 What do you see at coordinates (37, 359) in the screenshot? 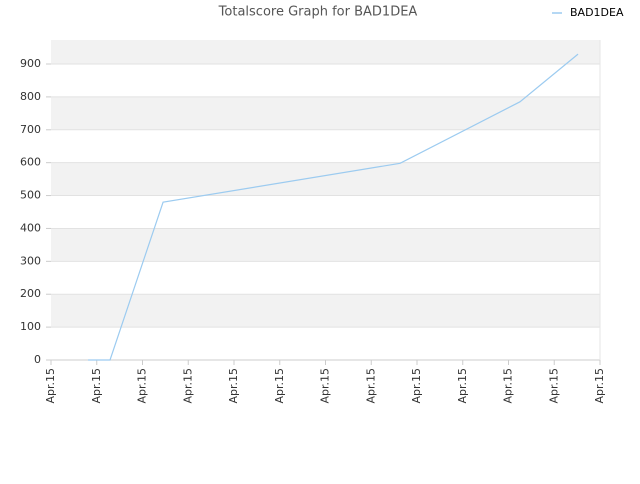
I see `y-tick-label: 0` at bounding box center [37, 359].